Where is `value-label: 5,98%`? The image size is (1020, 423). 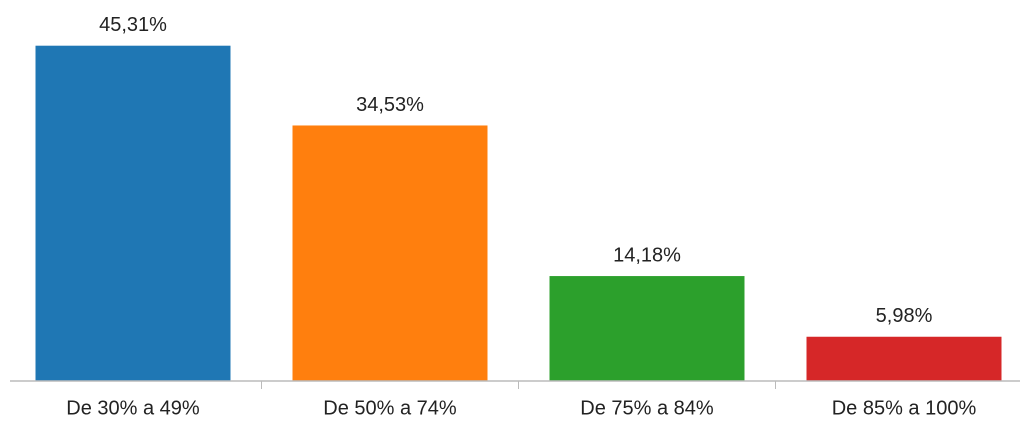 value-label: 5,98% is located at coordinates (904, 316).